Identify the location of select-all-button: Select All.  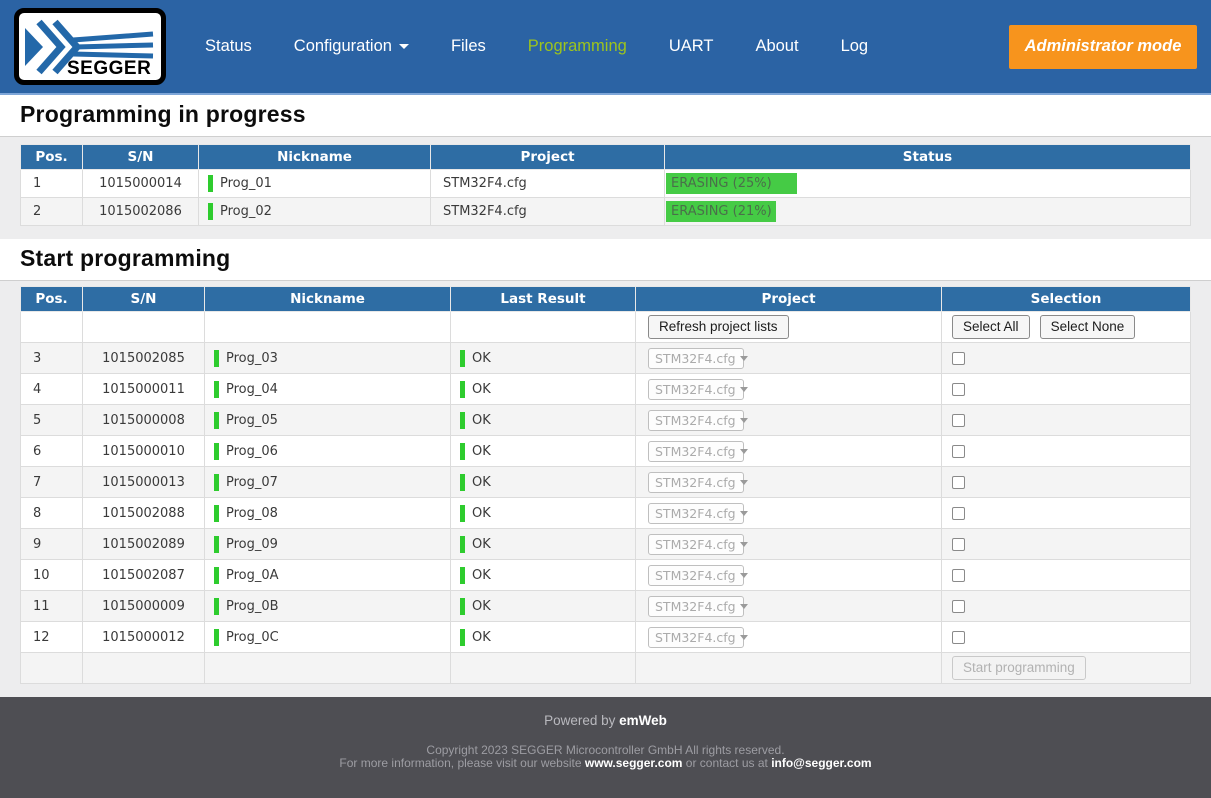
(991, 327).